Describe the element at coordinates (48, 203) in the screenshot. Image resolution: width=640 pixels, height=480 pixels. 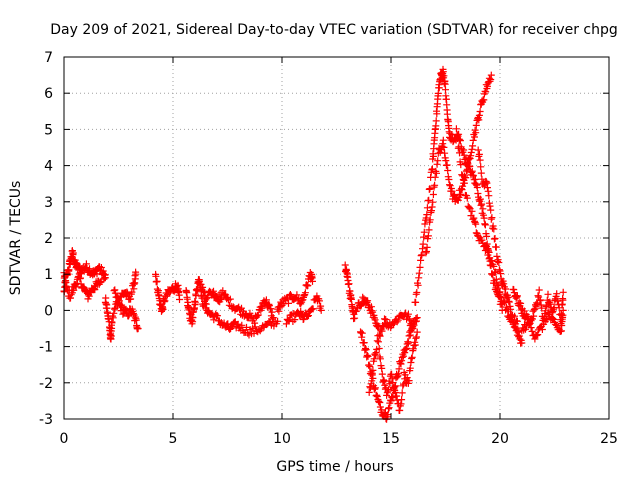
I see `y-tick-label: 3` at that location.